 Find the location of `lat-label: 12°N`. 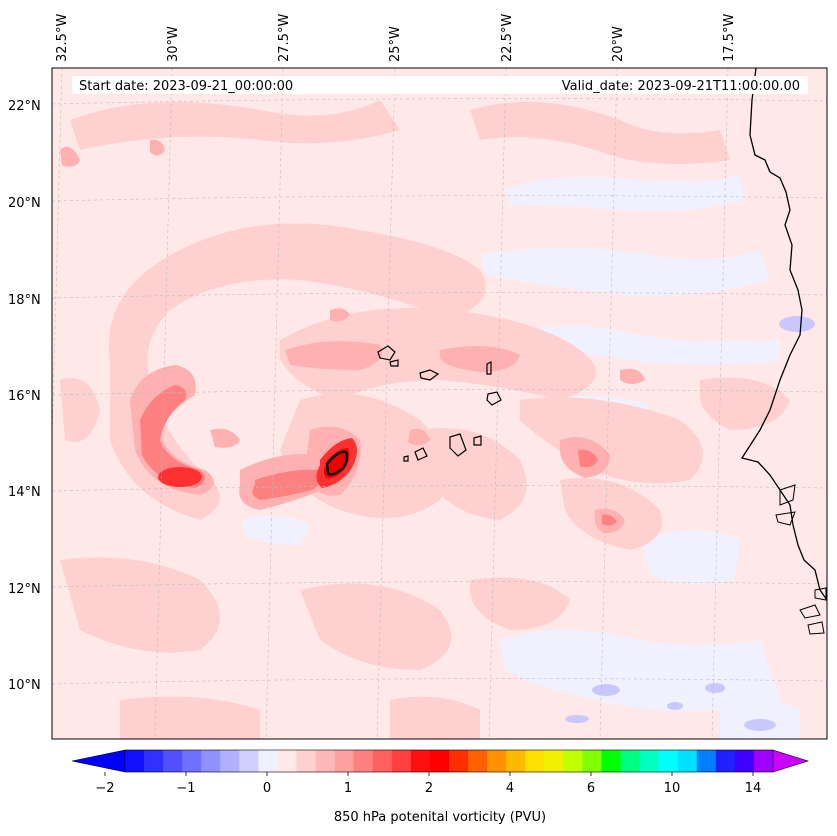

lat-label: 12°N is located at coordinates (24, 589).